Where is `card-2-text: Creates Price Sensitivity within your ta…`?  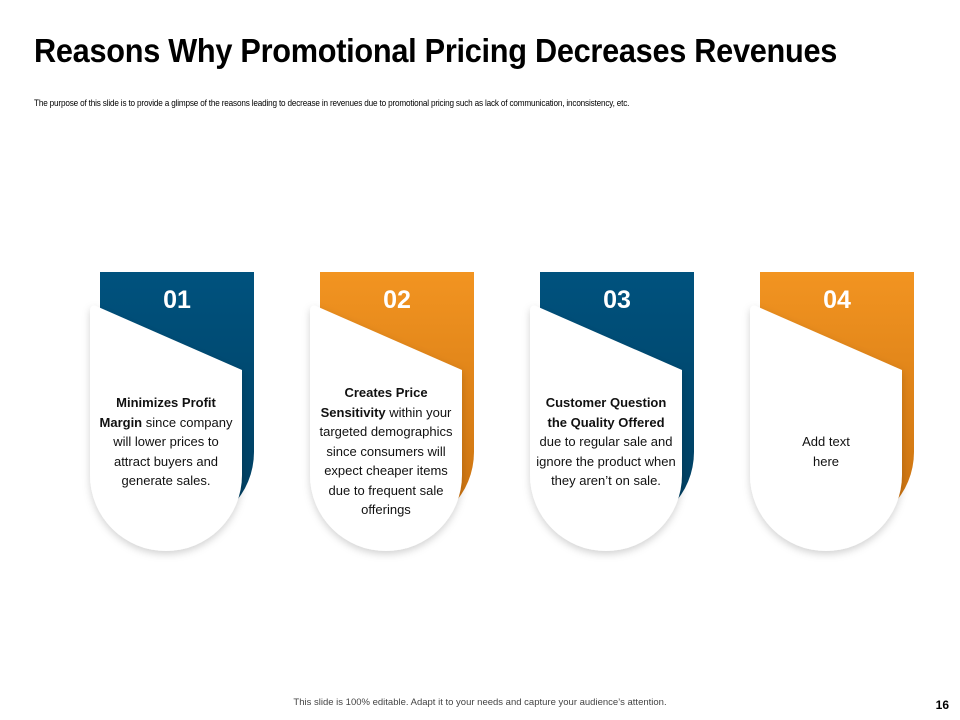
card-2-text: Creates Price Sensitivity within your ta… is located at coordinates (386, 451).